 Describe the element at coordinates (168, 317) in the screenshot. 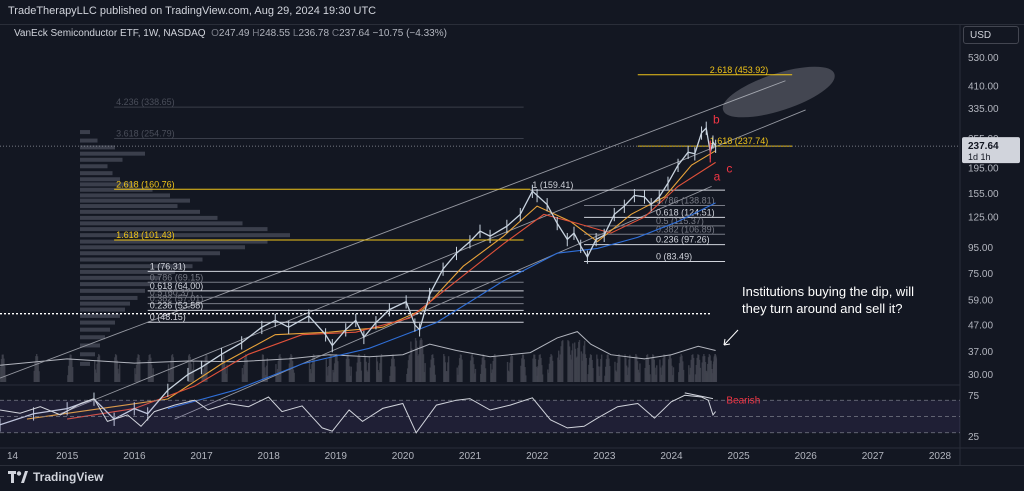

I see `fib-label: 0 (48.15)` at that location.